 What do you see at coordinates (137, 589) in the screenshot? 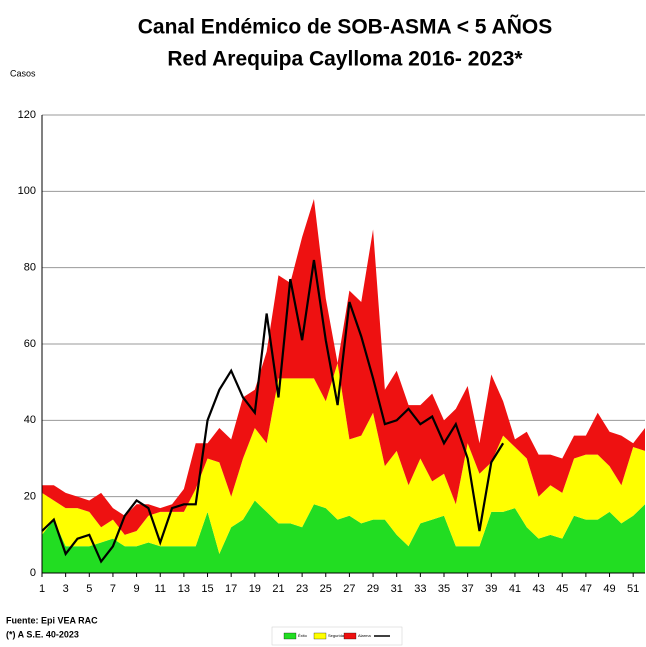
I see `x-tick-label: 9` at bounding box center [137, 589].